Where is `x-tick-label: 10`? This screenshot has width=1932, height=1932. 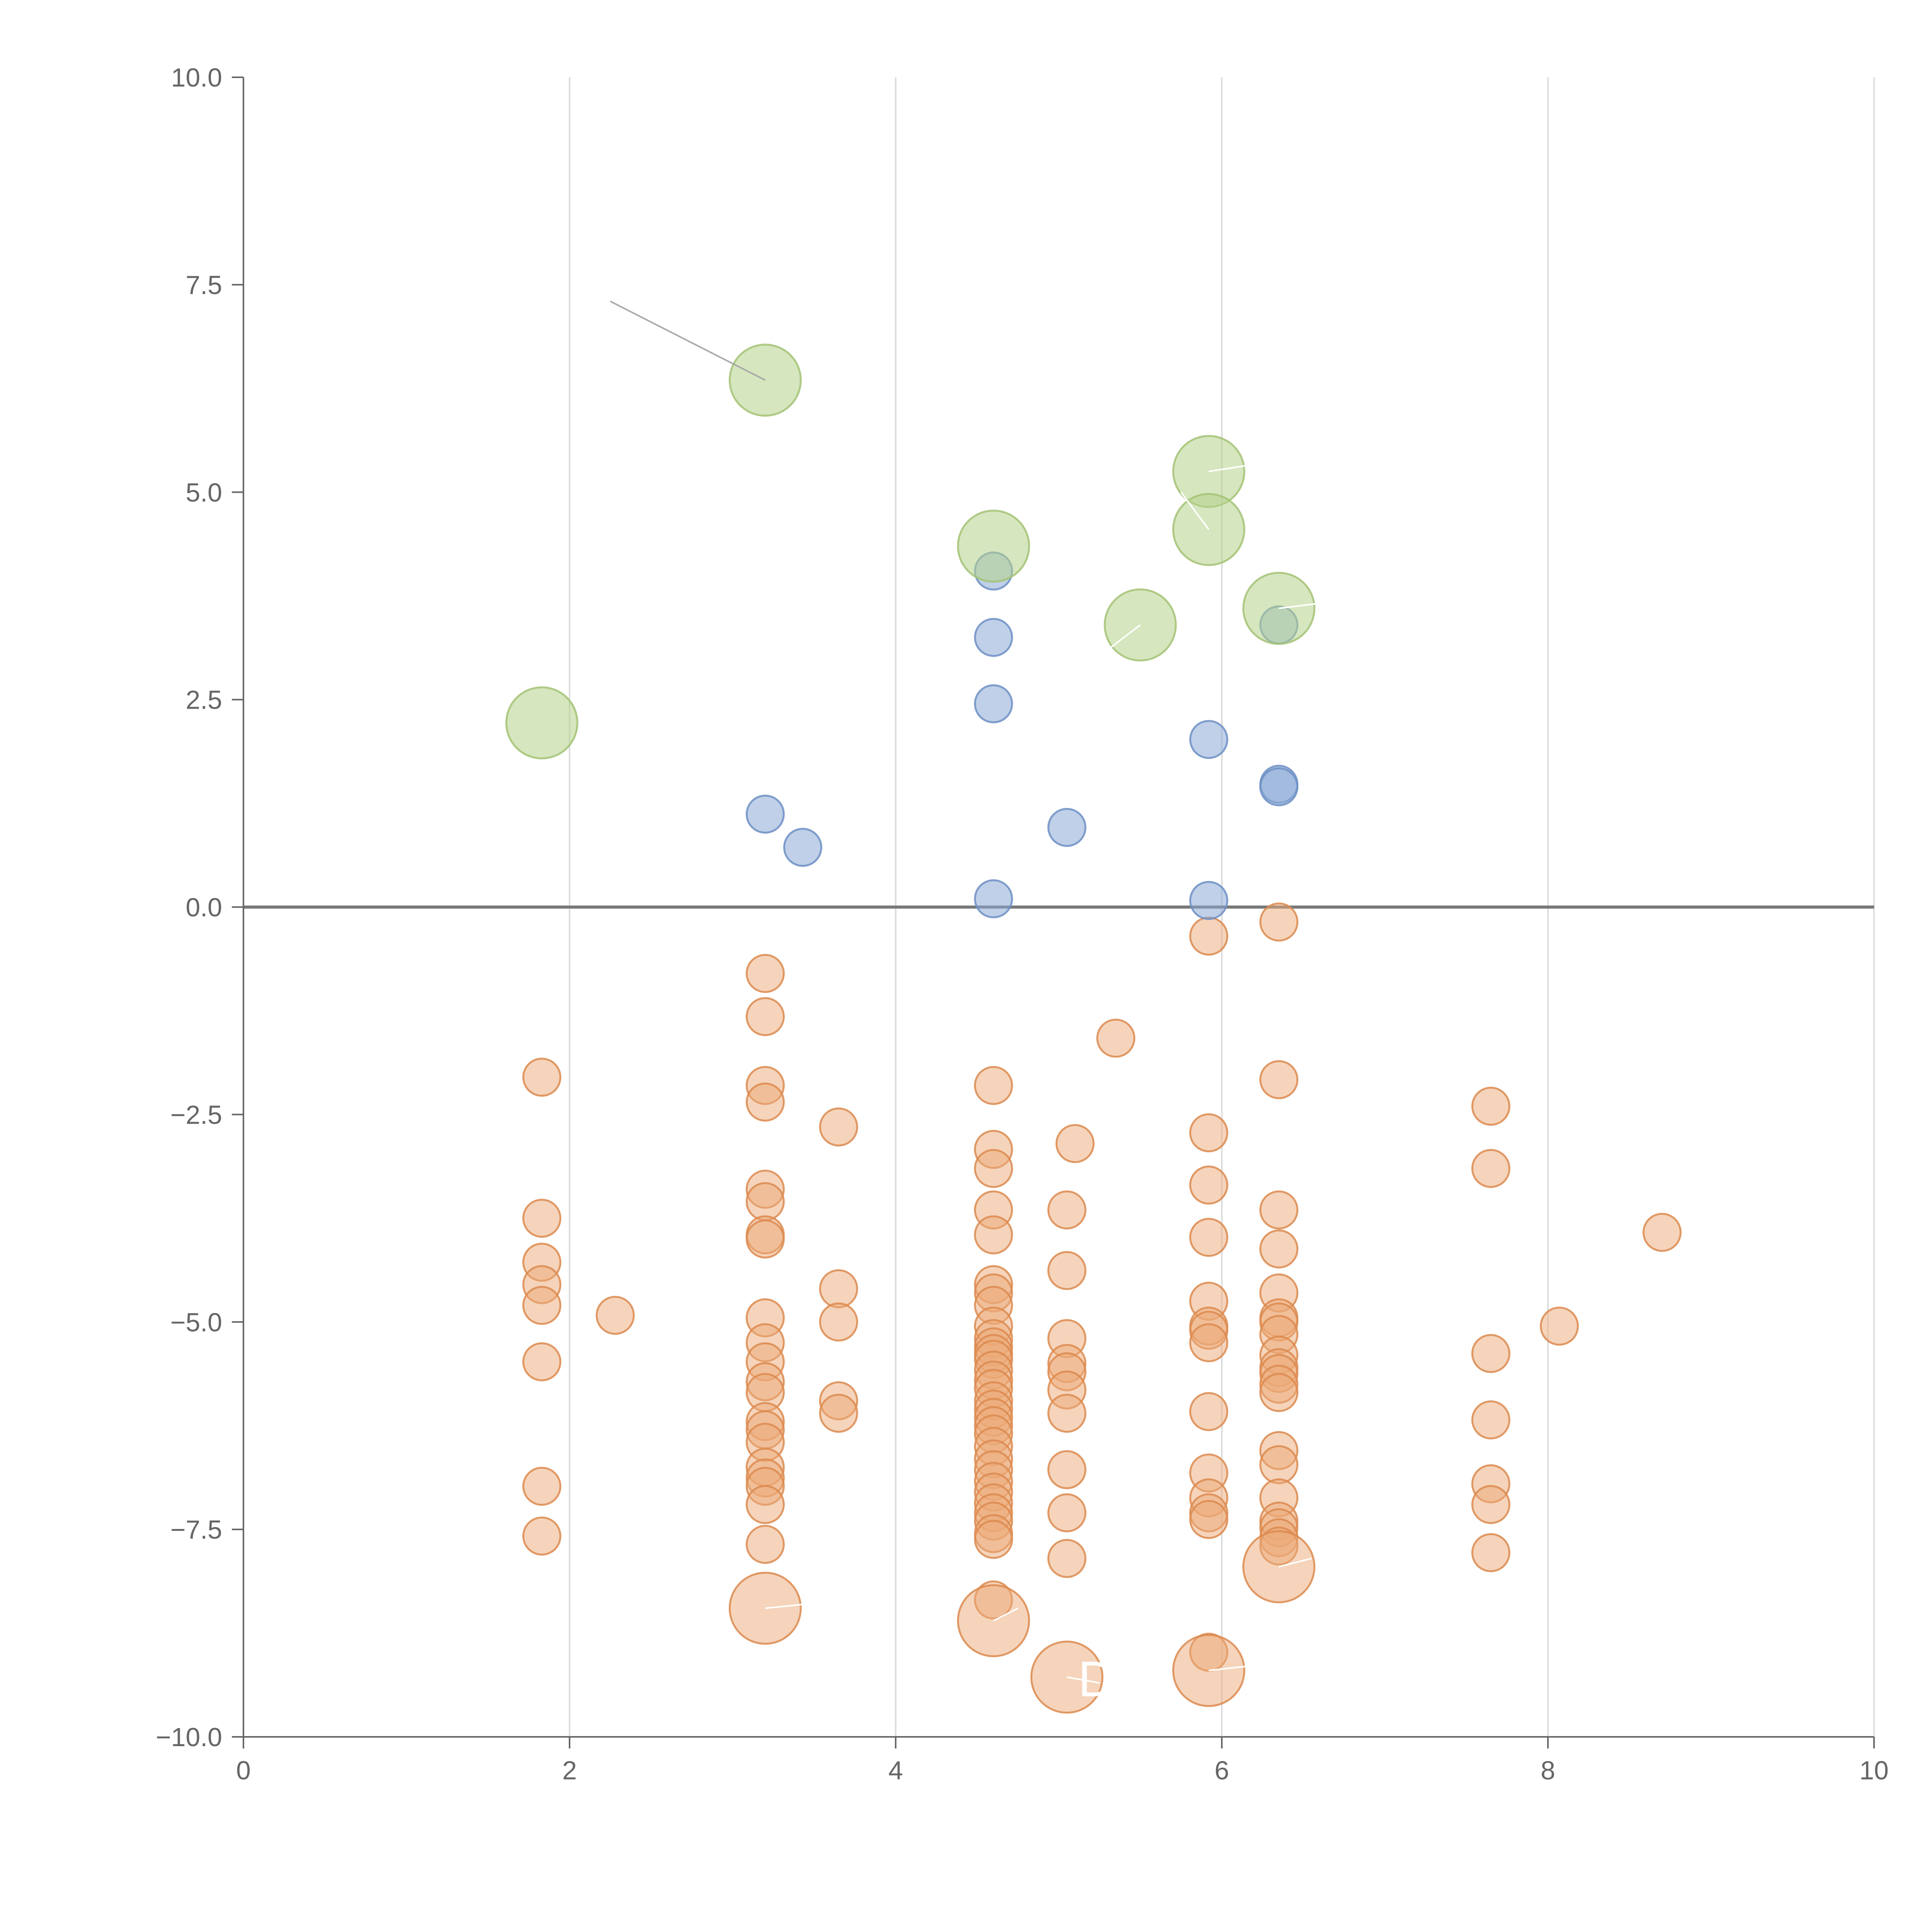 x-tick-label: 10 is located at coordinates (1874, 1771).